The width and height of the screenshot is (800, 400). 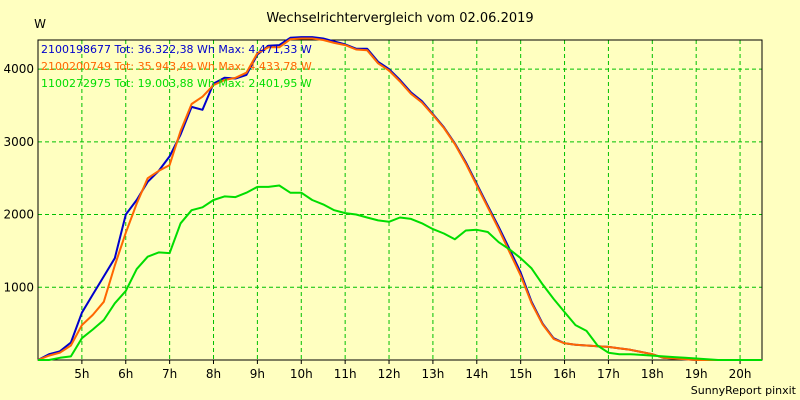 What do you see at coordinates (18, 178) in the screenshot?
I see `y-tick-labels: 1000 2000 3000 4000` at bounding box center [18, 178].